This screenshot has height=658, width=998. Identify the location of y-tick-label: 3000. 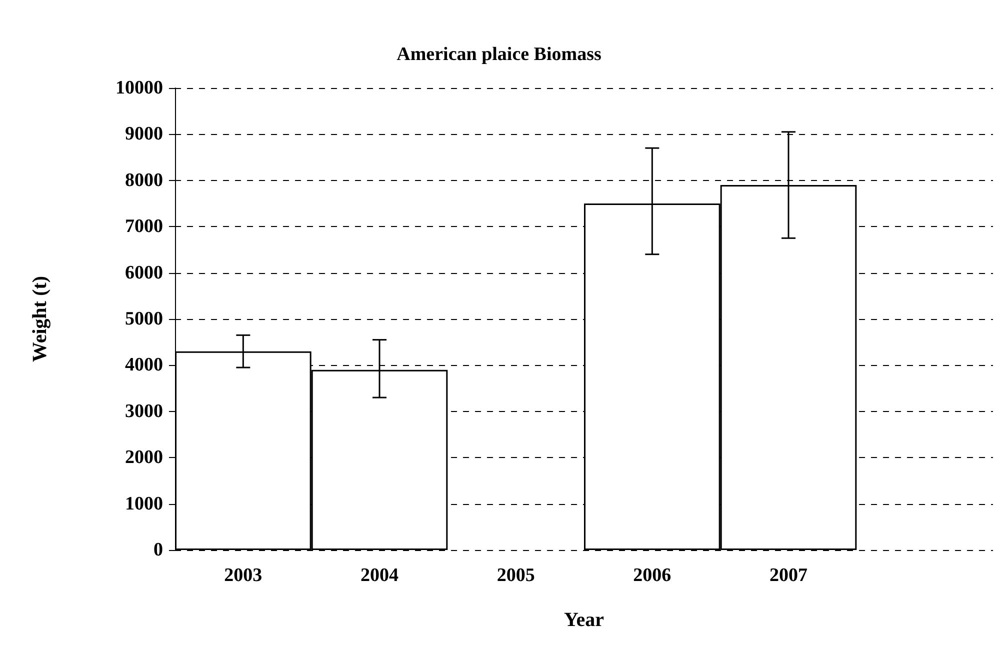
(144, 411).